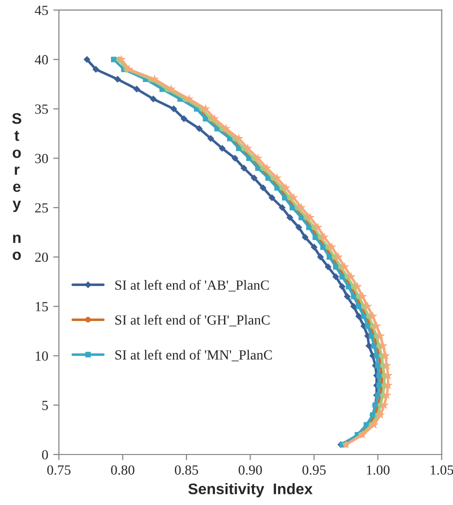 Image resolution: width=453 pixels, height=505 pixels. Describe the element at coordinates (250, 490) in the screenshot. I see `x-axis-title: Sensitivity Index` at that location.